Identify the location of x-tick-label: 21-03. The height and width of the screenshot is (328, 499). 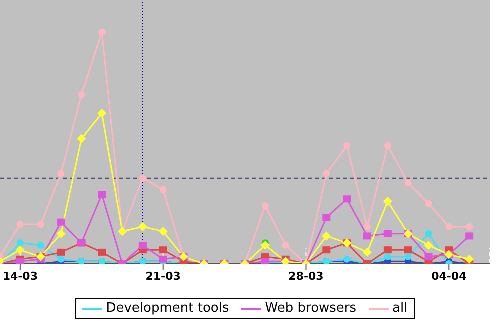
(163, 276).